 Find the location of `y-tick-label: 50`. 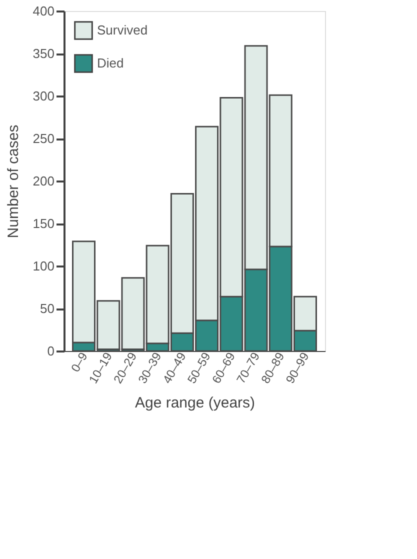

y-tick-label: 50 is located at coordinates (47, 308).